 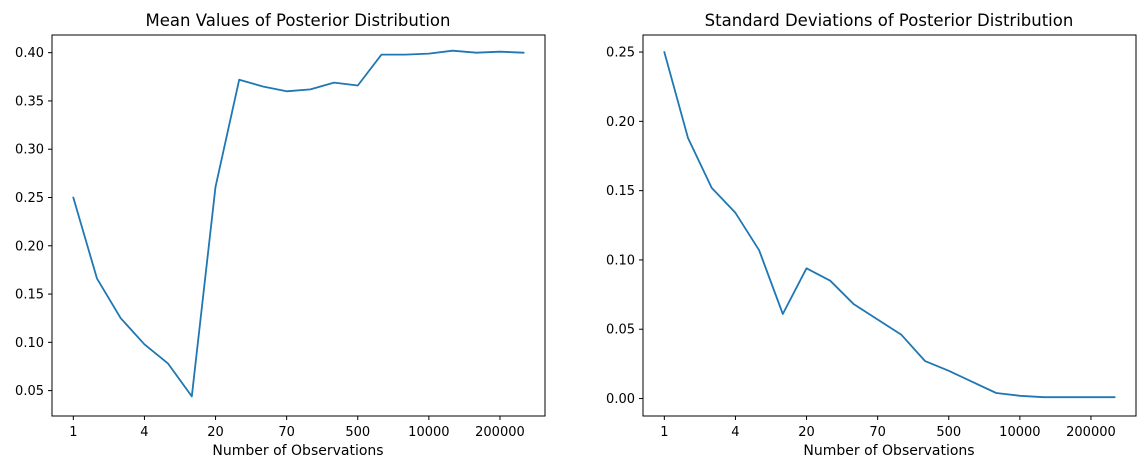 I want to click on y-tick-label: 0.30, so click(x=29, y=150).